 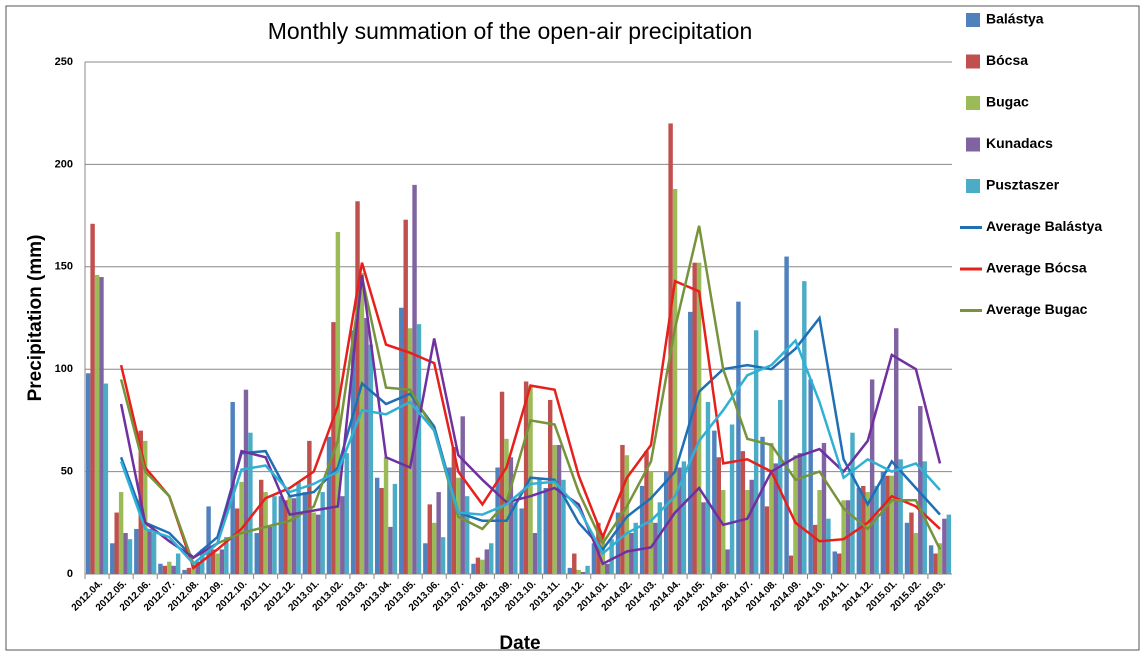 I want to click on legend-label: Average Bugac, so click(x=1037, y=309).